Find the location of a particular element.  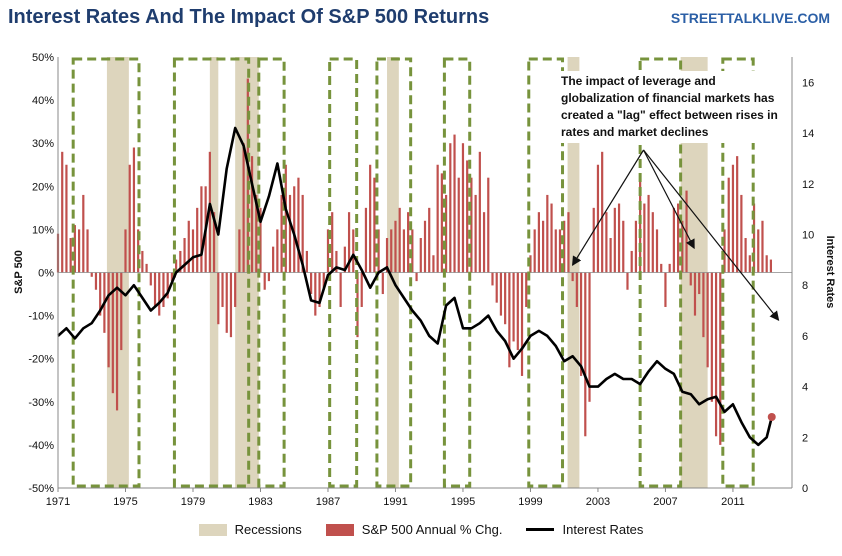

x-tick-label: 2003 is located at coordinates (598, 502).